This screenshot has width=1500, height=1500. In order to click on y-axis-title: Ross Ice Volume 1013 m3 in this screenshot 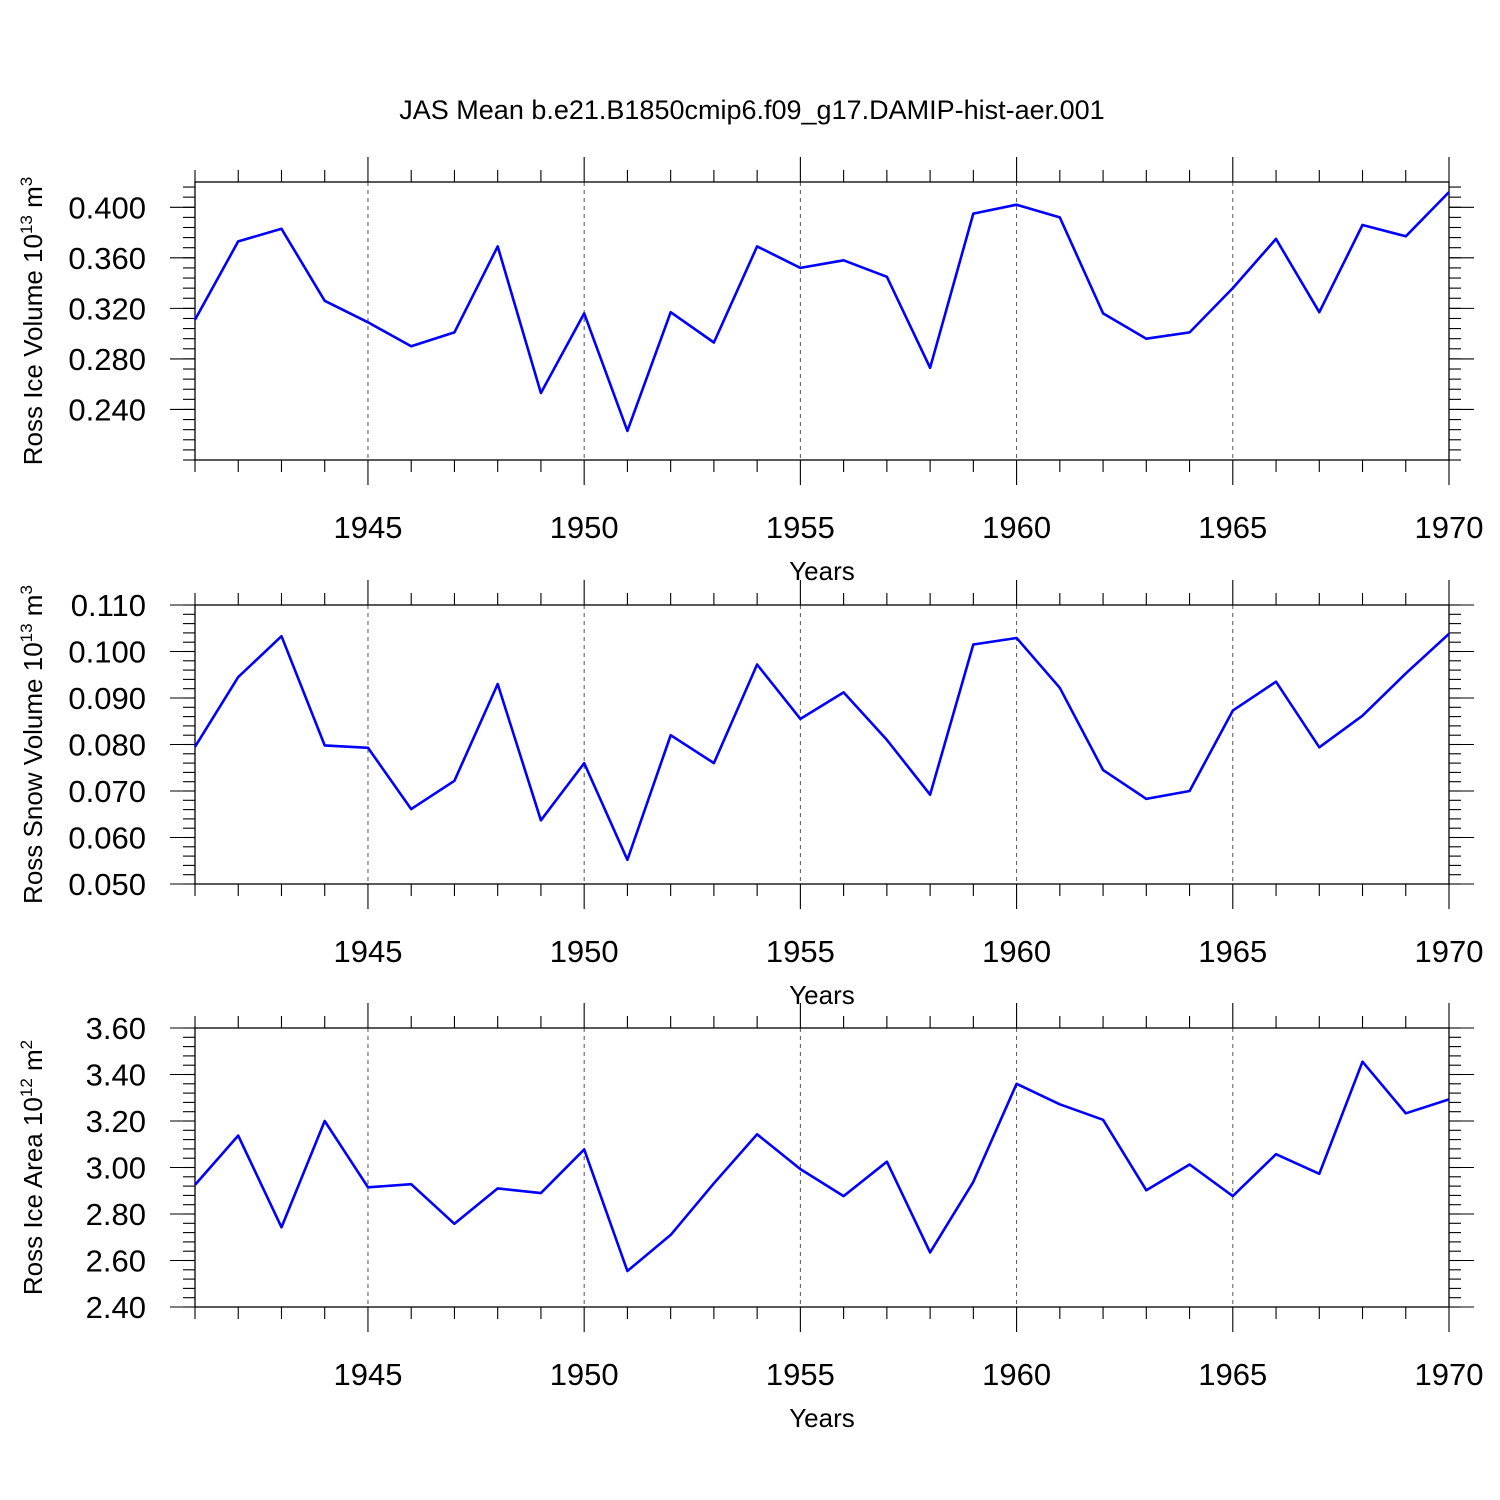, I will do `click(32, 321)`.